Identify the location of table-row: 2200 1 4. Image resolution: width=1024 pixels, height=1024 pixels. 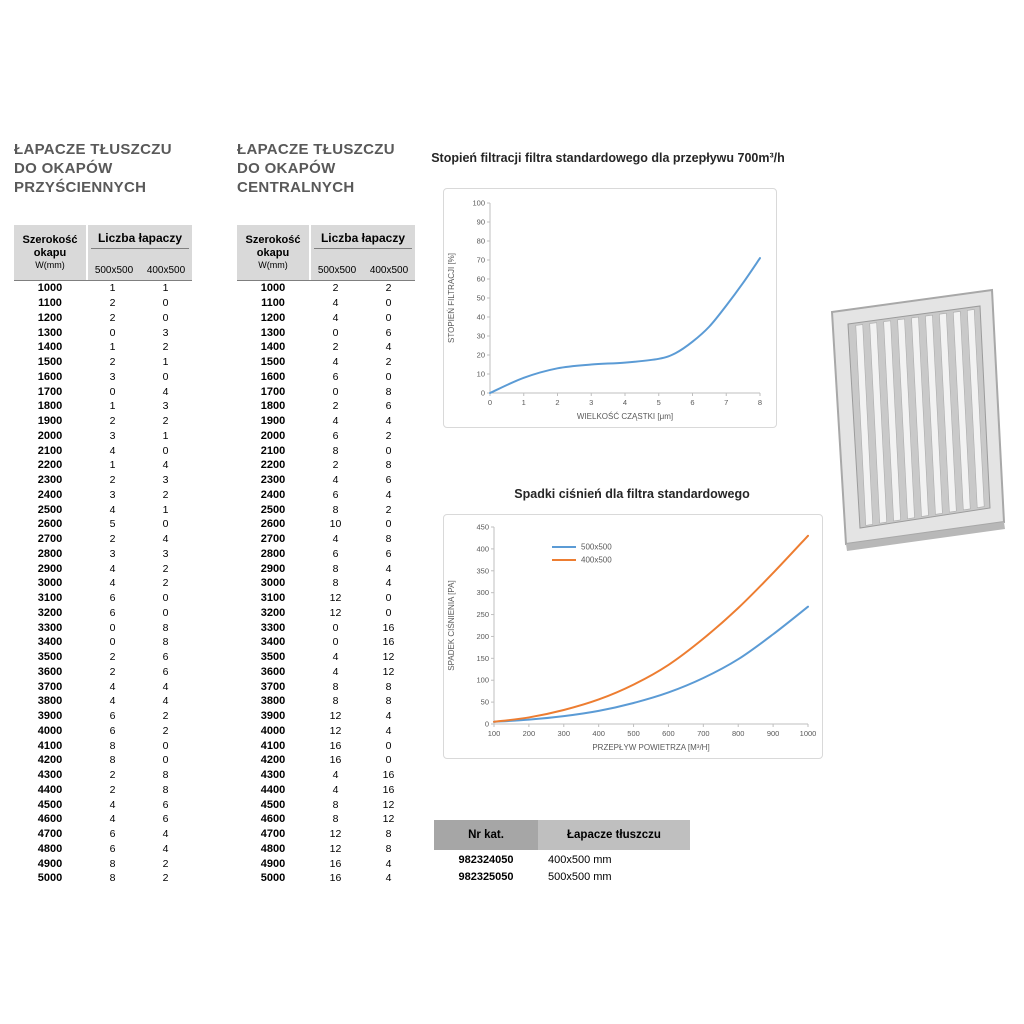
(103, 465).